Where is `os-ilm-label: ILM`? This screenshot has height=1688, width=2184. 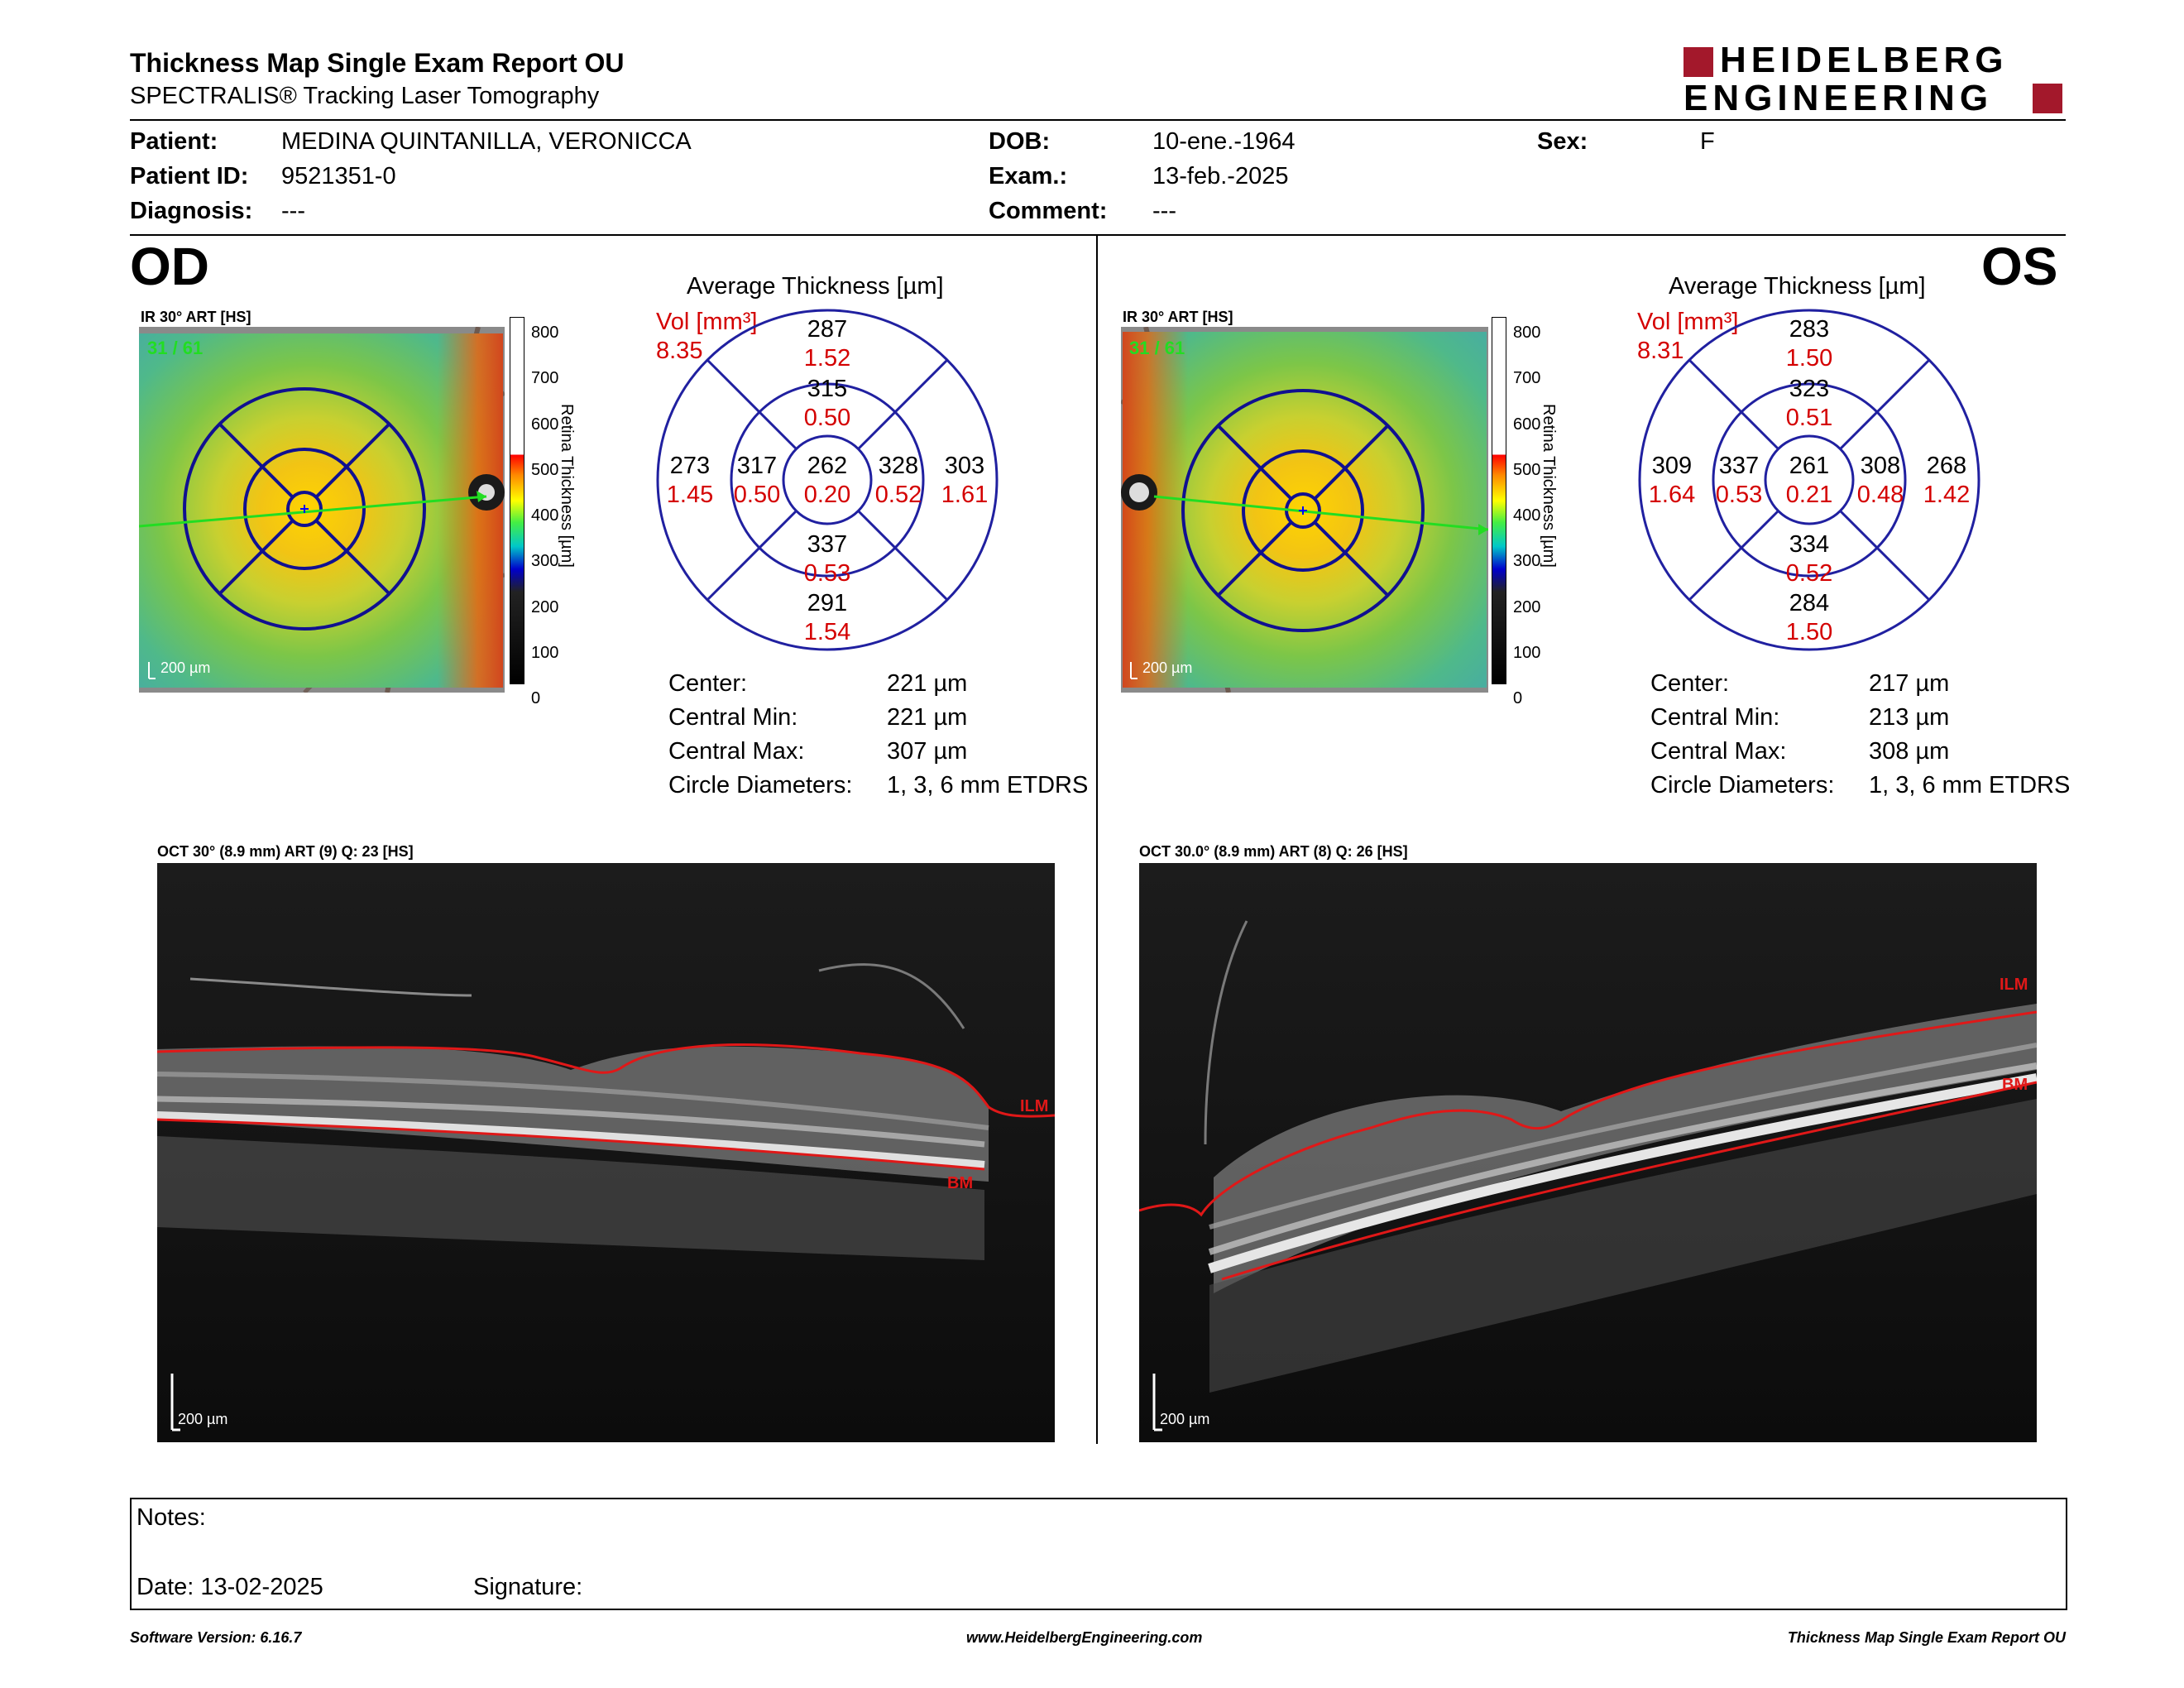 os-ilm-label: ILM is located at coordinates (2014, 985).